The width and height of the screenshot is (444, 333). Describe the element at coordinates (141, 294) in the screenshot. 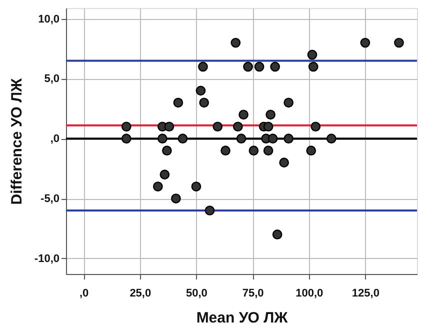

I see `x-tick-label: 25,0` at that location.